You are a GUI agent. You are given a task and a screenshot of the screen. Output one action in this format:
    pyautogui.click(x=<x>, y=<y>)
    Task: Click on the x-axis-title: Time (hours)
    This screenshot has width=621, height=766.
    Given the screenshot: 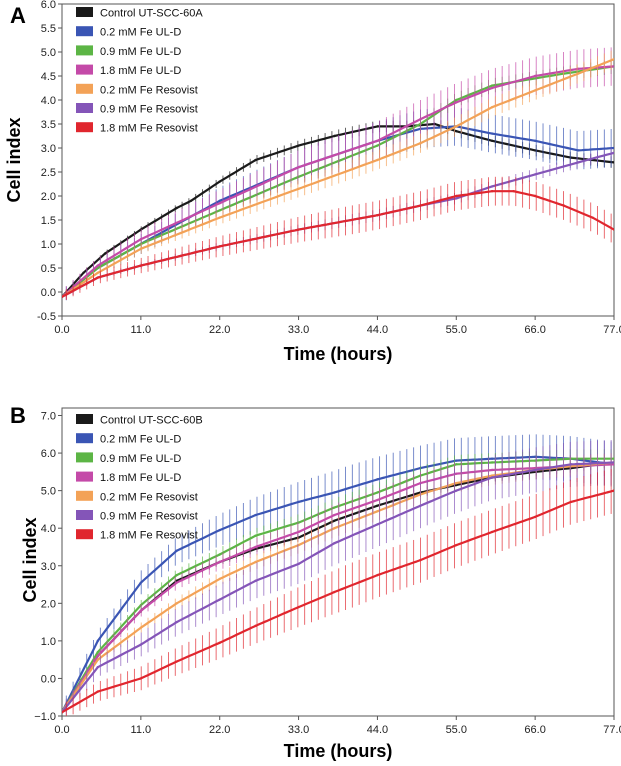 What is the action you would take?
    pyautogui.click(x=338, y=751)
    